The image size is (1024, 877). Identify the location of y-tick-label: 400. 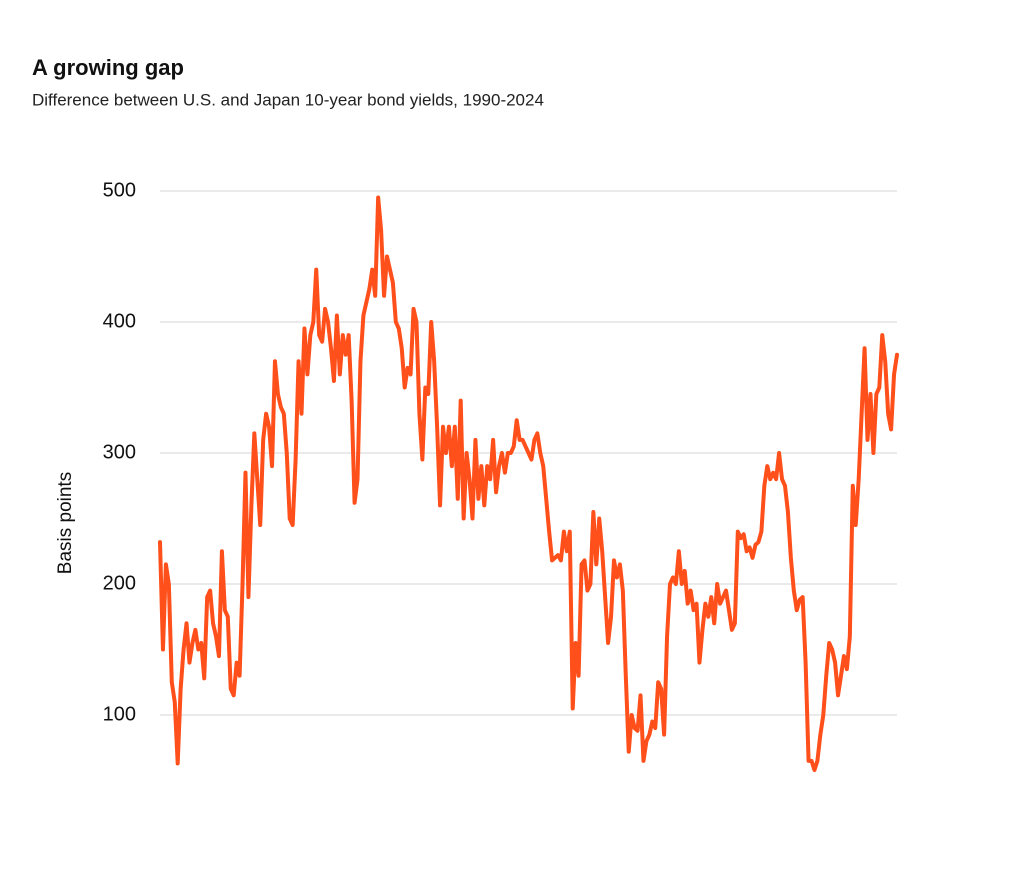
(119, 321).